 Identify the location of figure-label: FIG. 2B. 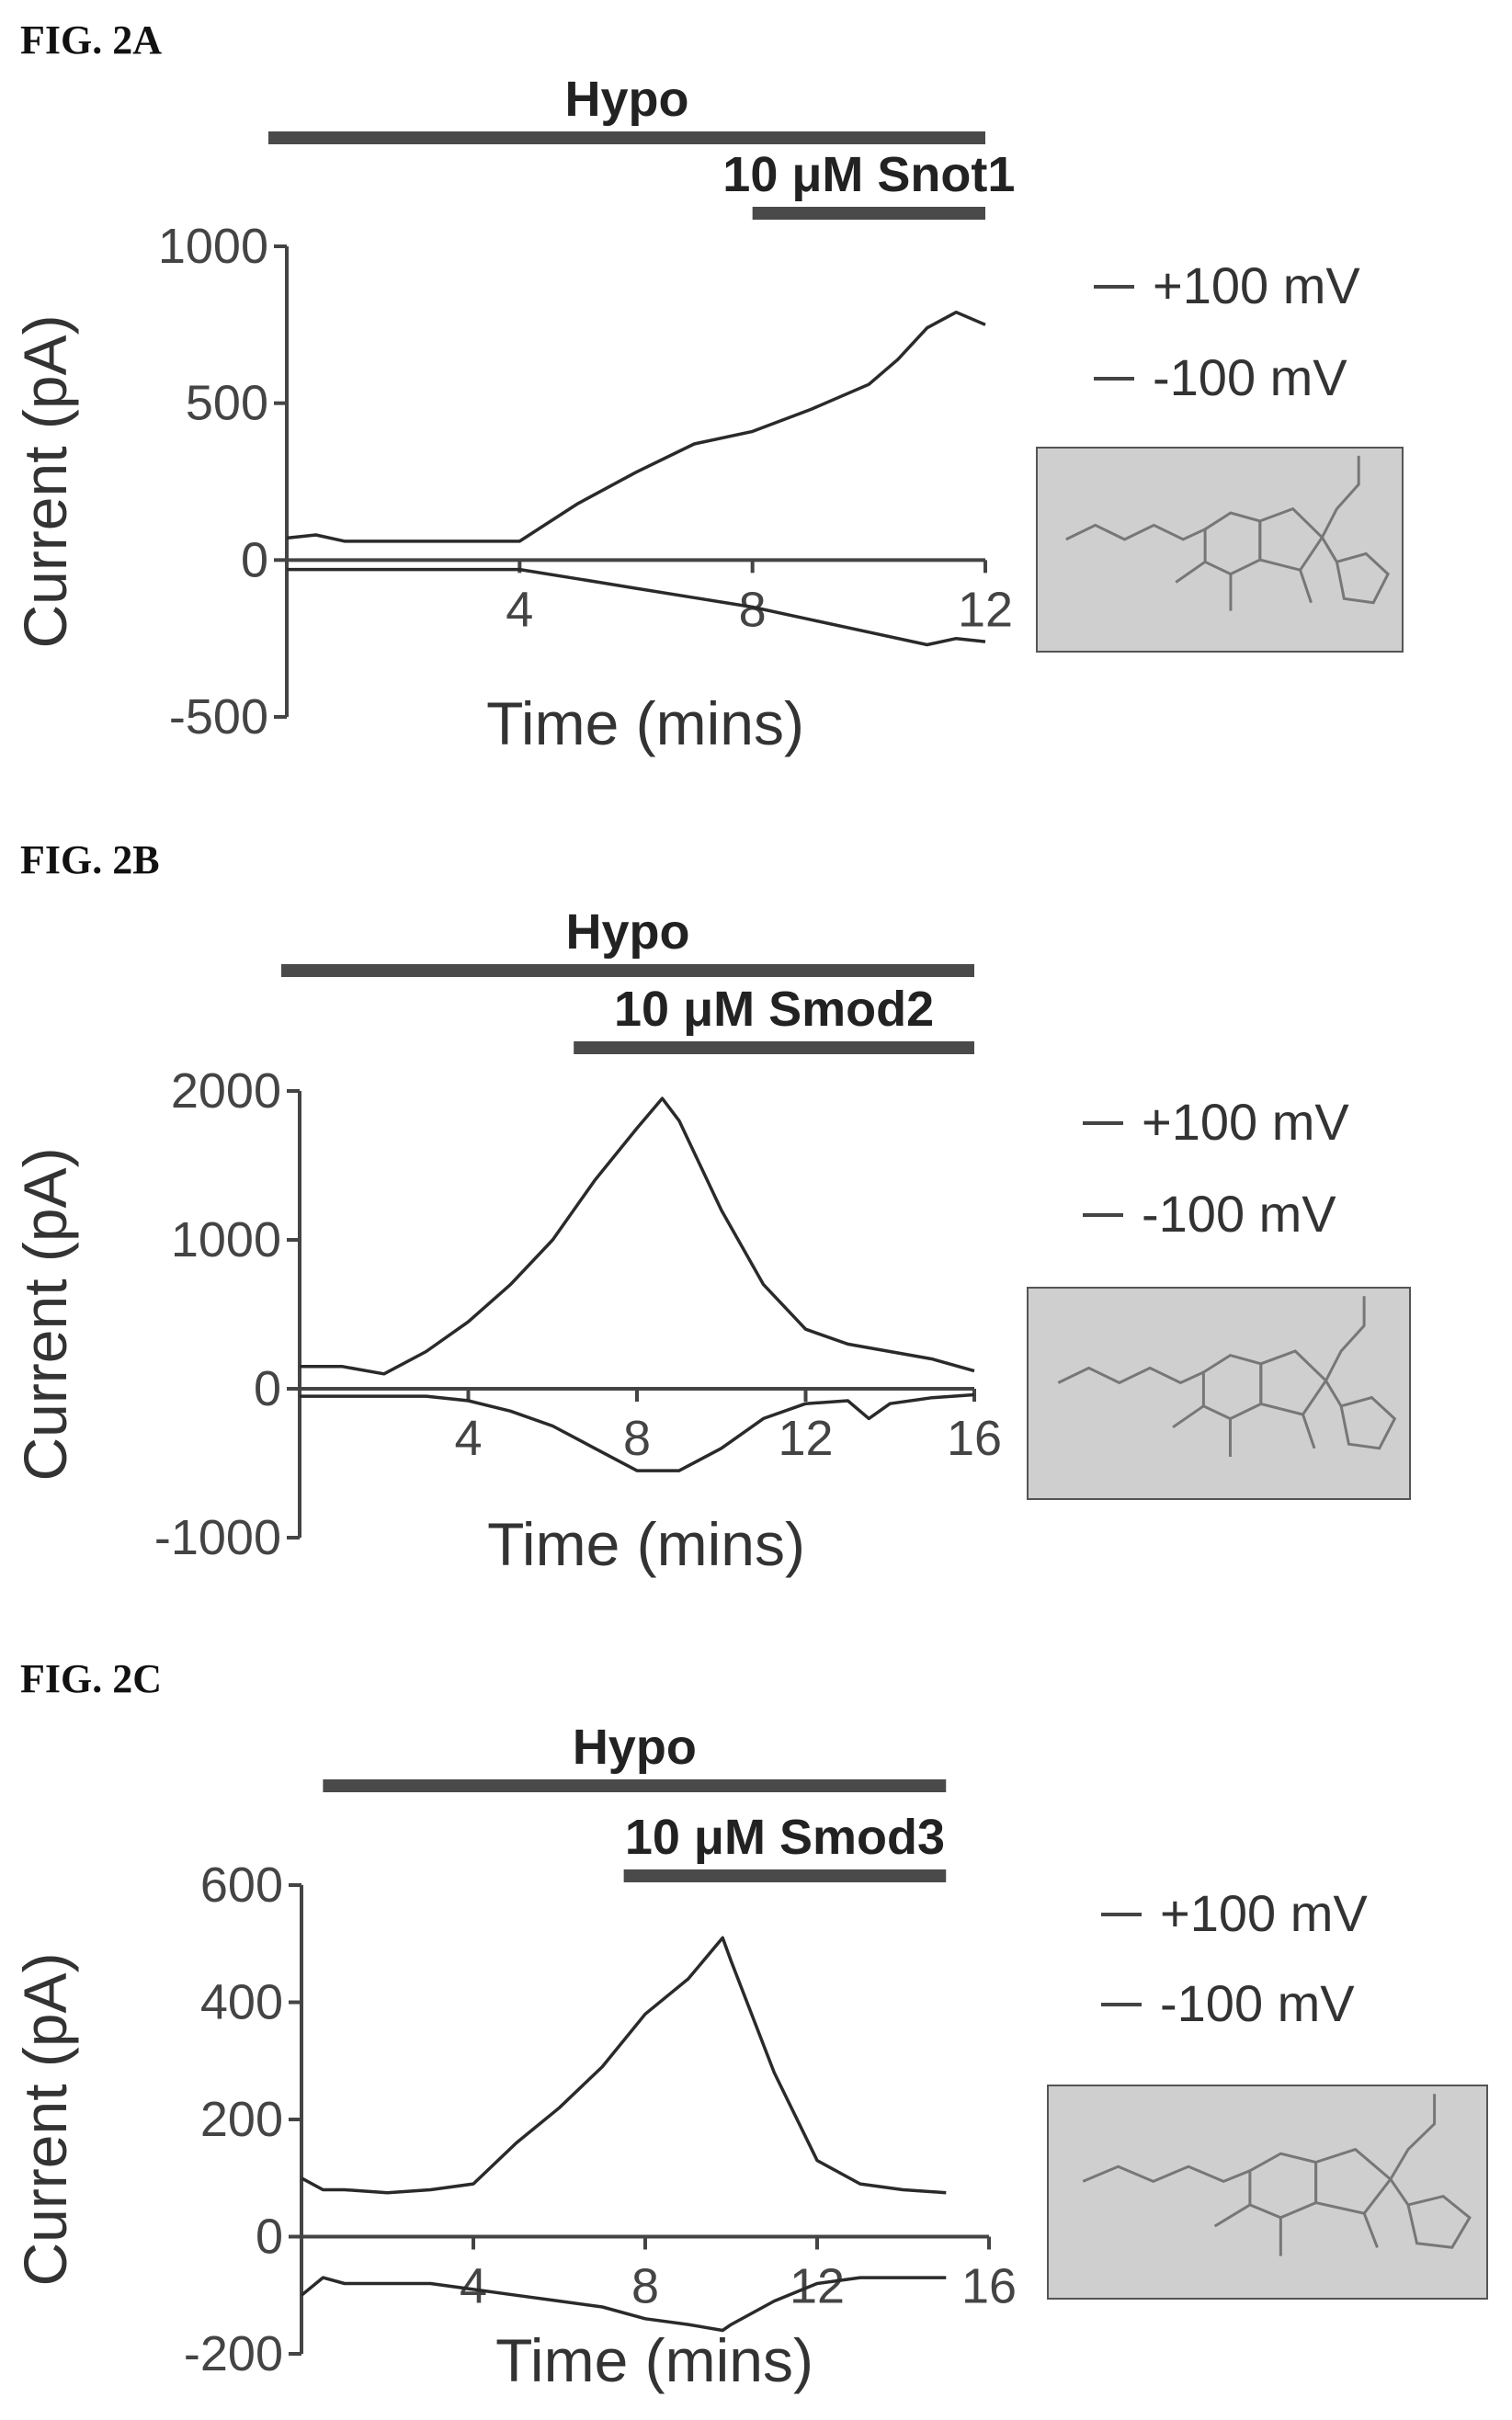
(90, 859).